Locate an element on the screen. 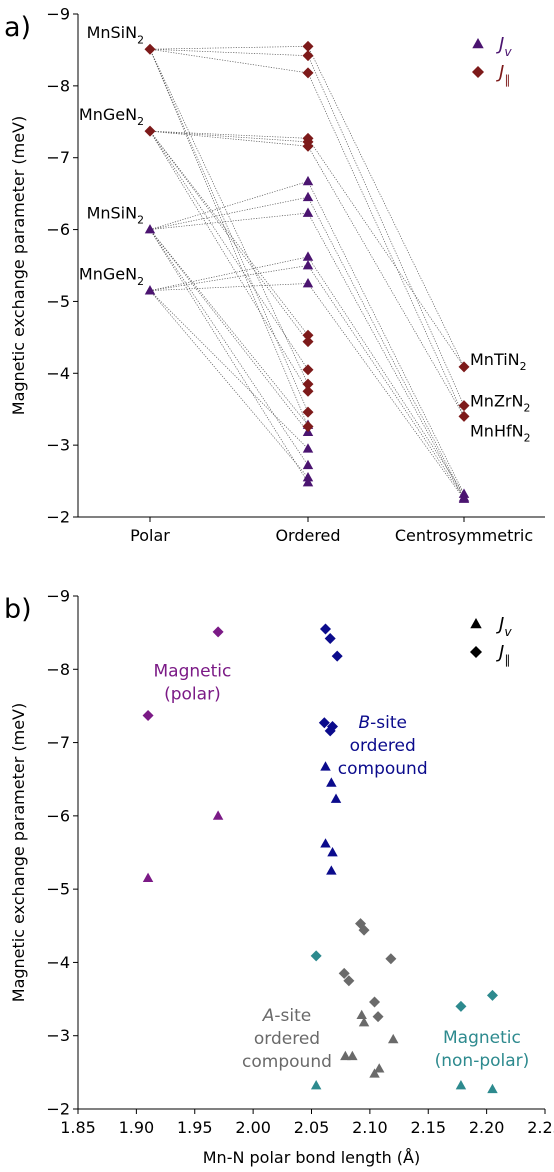 The width and height of the screenshot is (554, 1172). panel-b-group-label-line: ordered is located at coordinates (383, 746).